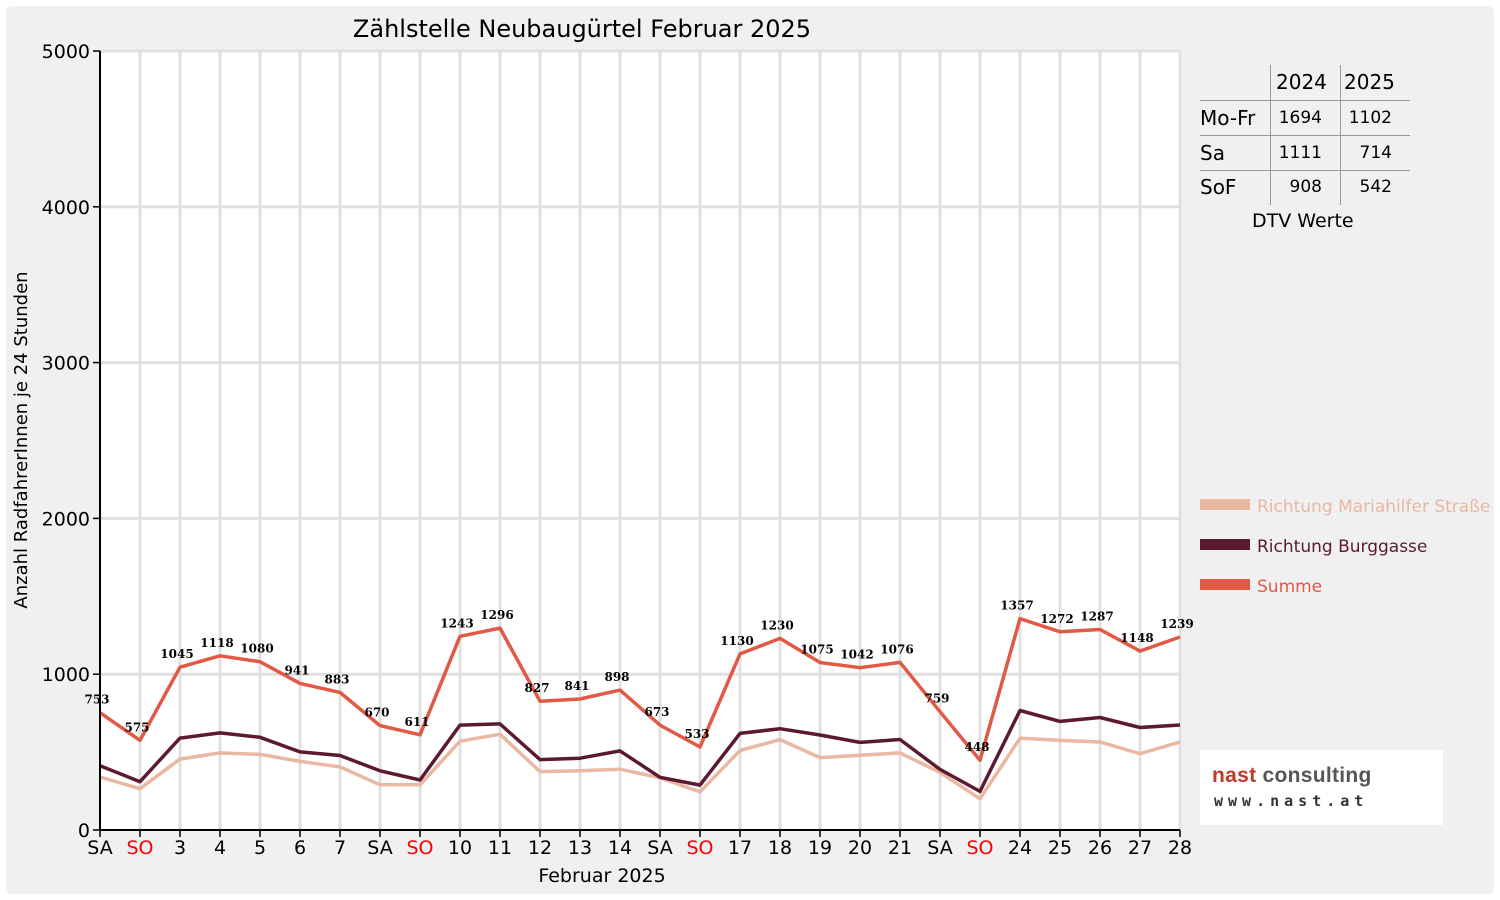 The image size is (1500, 900). Describe the element at coordinates (376, 713) in the screenshot. I see `data-label: 670` at that location.